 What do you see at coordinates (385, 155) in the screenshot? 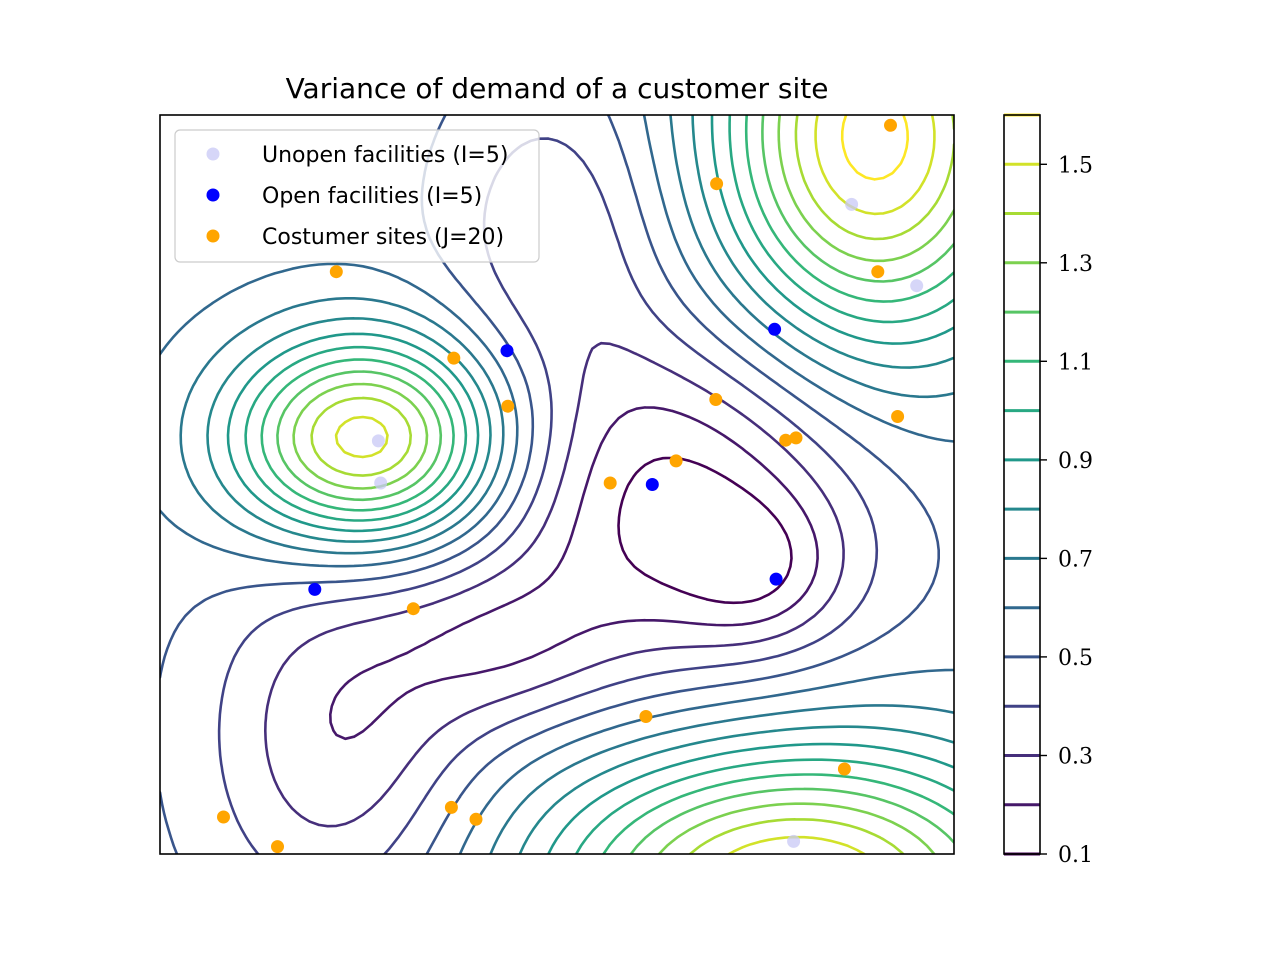
I see `legend-label-unopen: Unopen facilities (I=5)` at bounding box center [385, 155].